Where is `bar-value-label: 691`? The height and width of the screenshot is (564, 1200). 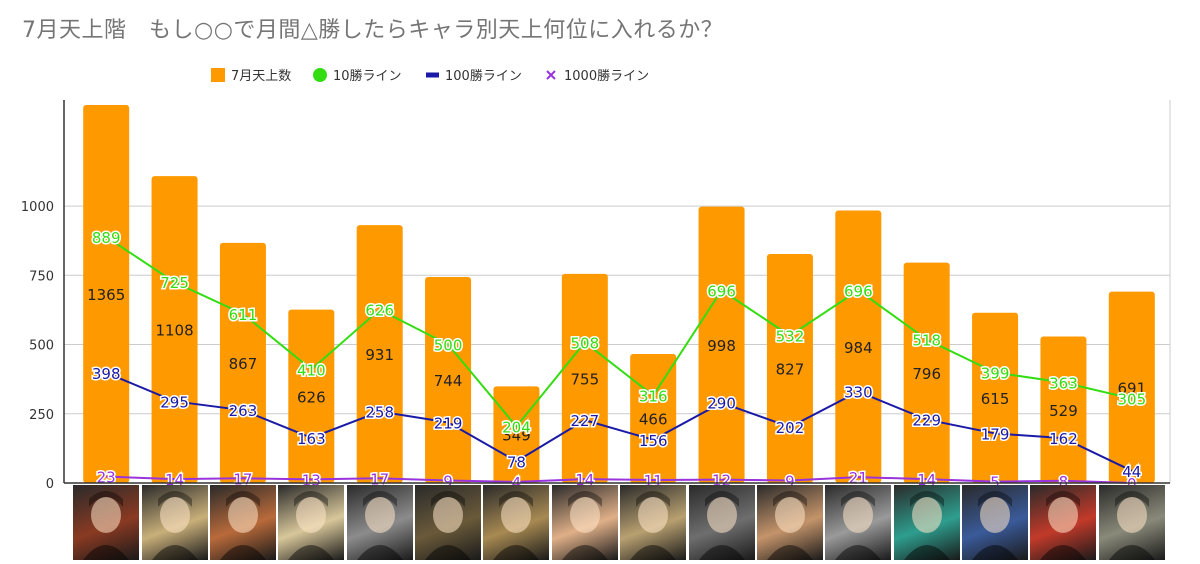
bar-value-label: 691 is located at coordinates (1131, 388).